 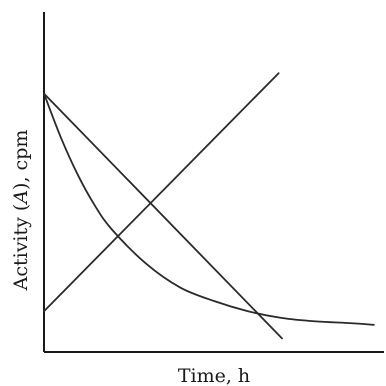 I want to click on y-axis-label: Activity (A), cpm, so click(x=21, y=211).